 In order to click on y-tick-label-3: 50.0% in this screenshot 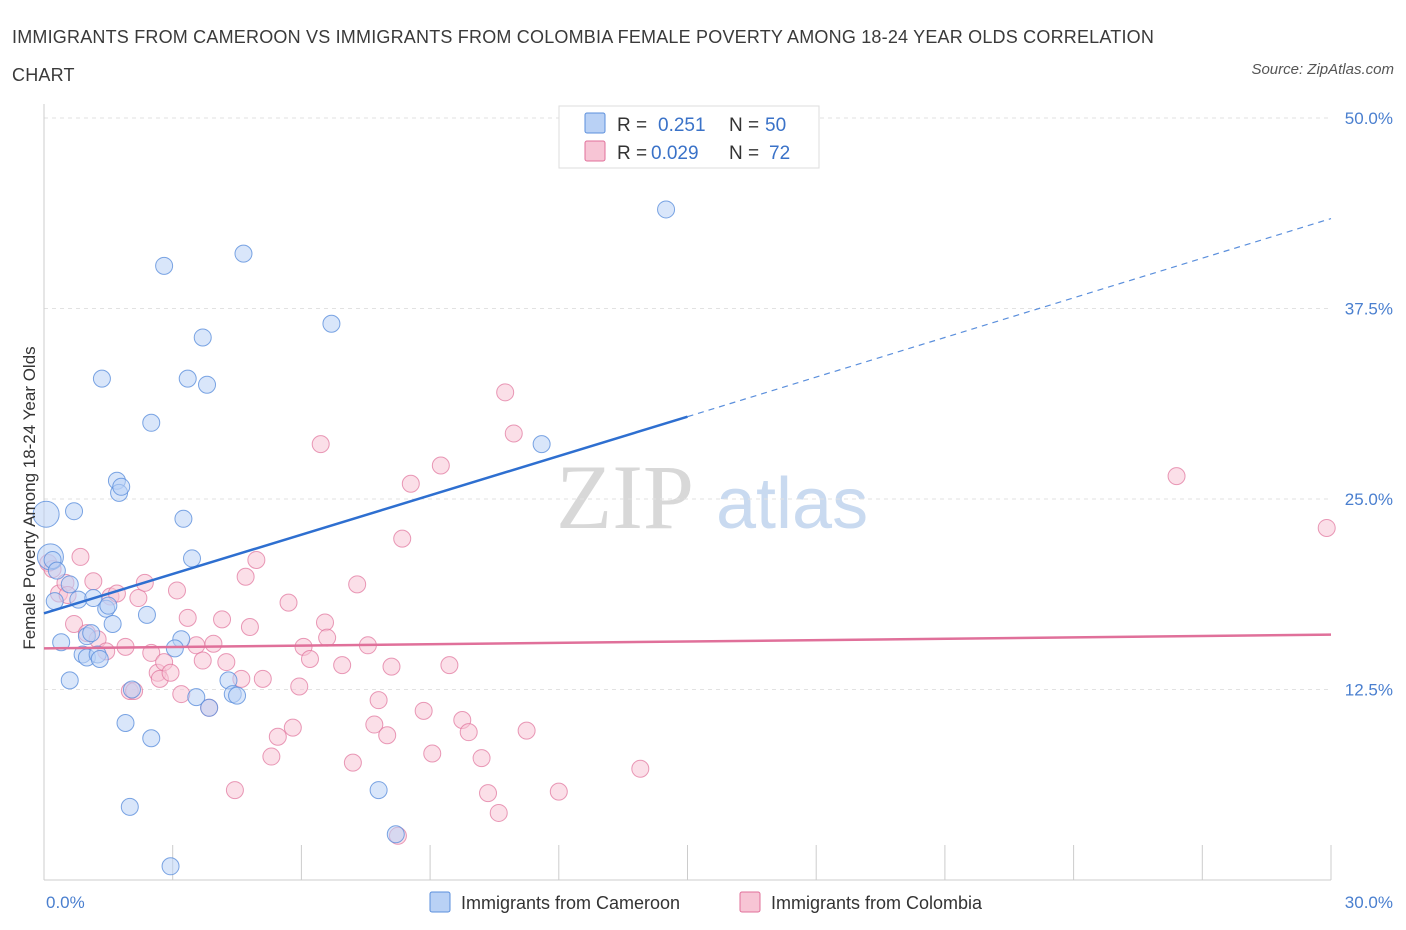, I will do `click(1369, 118)`.